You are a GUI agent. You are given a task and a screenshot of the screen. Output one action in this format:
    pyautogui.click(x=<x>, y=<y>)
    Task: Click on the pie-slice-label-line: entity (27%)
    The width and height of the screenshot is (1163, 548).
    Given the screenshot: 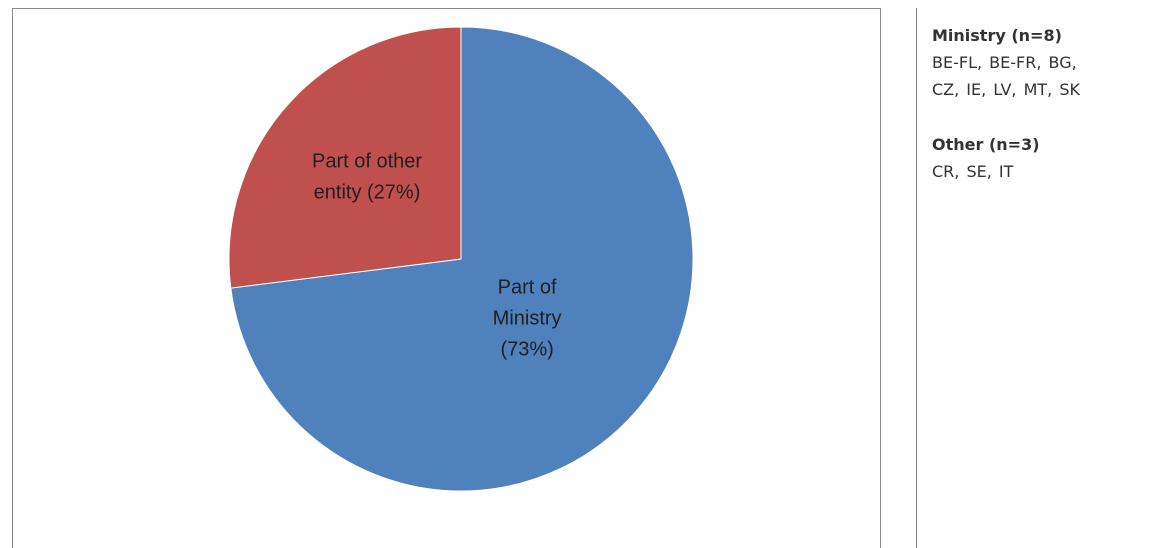 What is the action you would take?
    pyautogui.click(x=367, y=193)
    